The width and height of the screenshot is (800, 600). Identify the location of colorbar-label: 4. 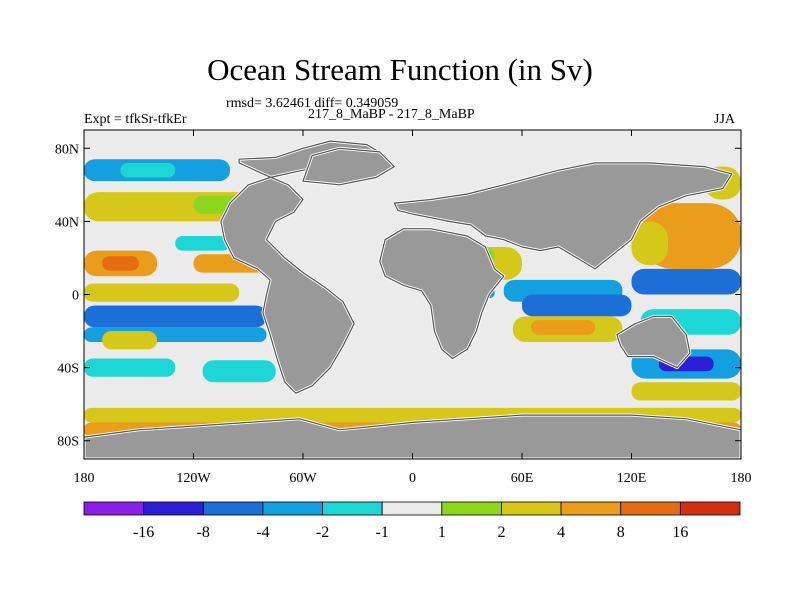
(561, 532).